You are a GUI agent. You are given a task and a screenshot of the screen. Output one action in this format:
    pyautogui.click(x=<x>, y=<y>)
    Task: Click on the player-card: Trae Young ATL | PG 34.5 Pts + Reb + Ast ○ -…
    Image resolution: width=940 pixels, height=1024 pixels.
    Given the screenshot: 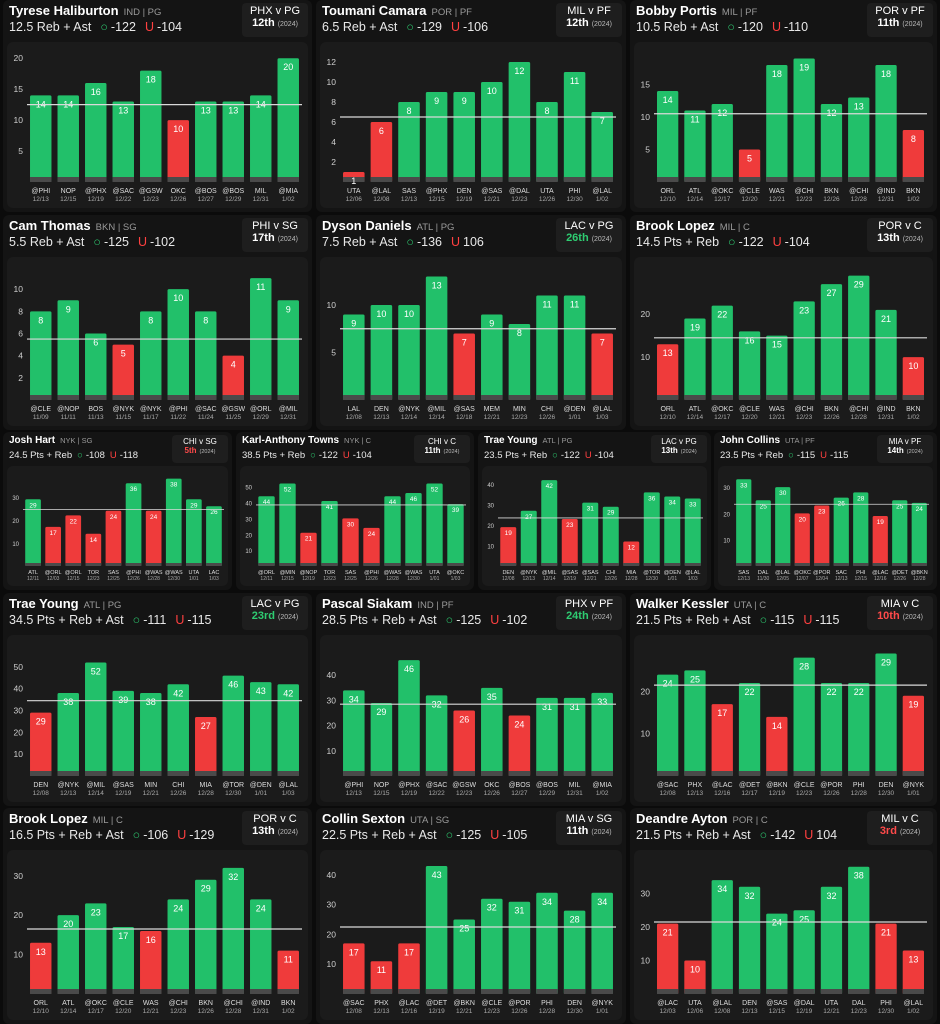 What is the action you would take?
    pyautogui.click(x=157, y=699)
    